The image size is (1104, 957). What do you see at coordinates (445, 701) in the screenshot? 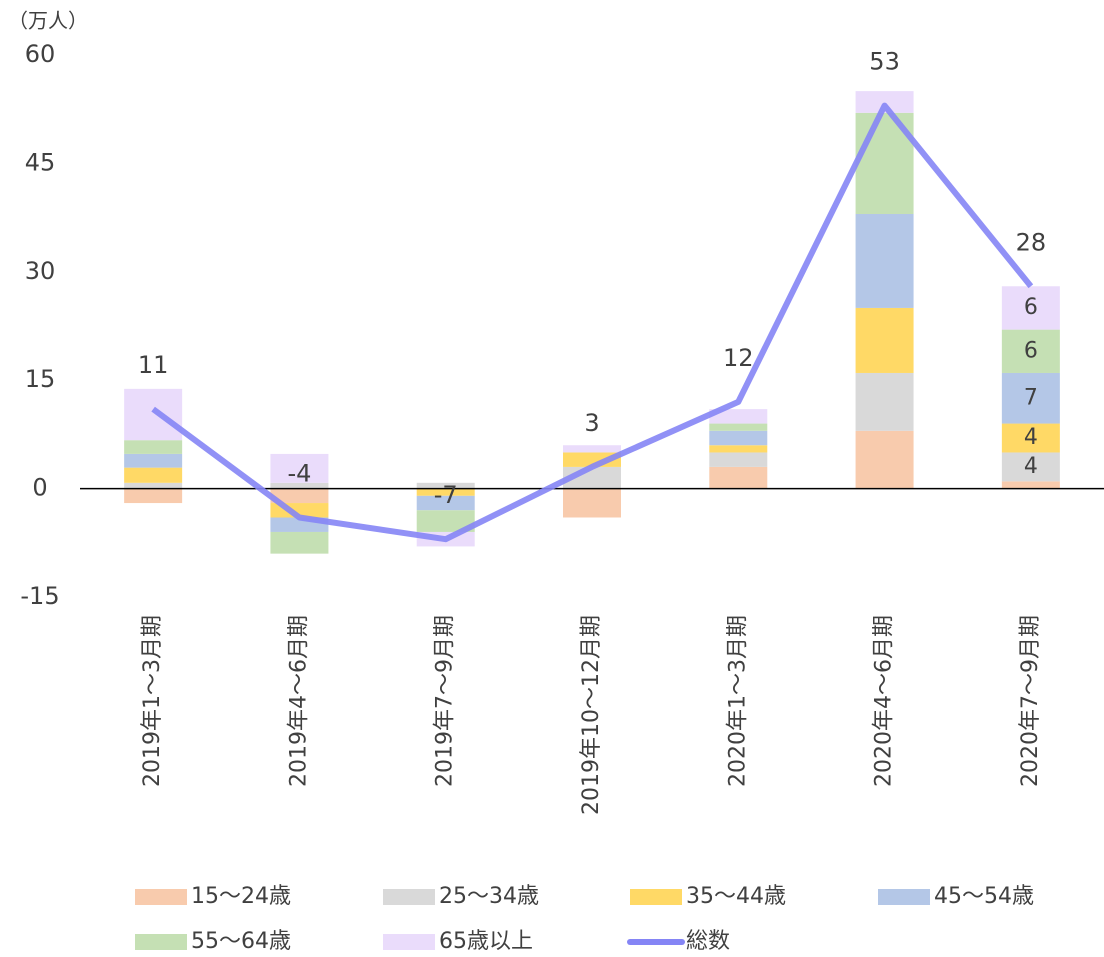
I see `x-tick-label: 2019年7～9月期` at bounding box center [445, 701].